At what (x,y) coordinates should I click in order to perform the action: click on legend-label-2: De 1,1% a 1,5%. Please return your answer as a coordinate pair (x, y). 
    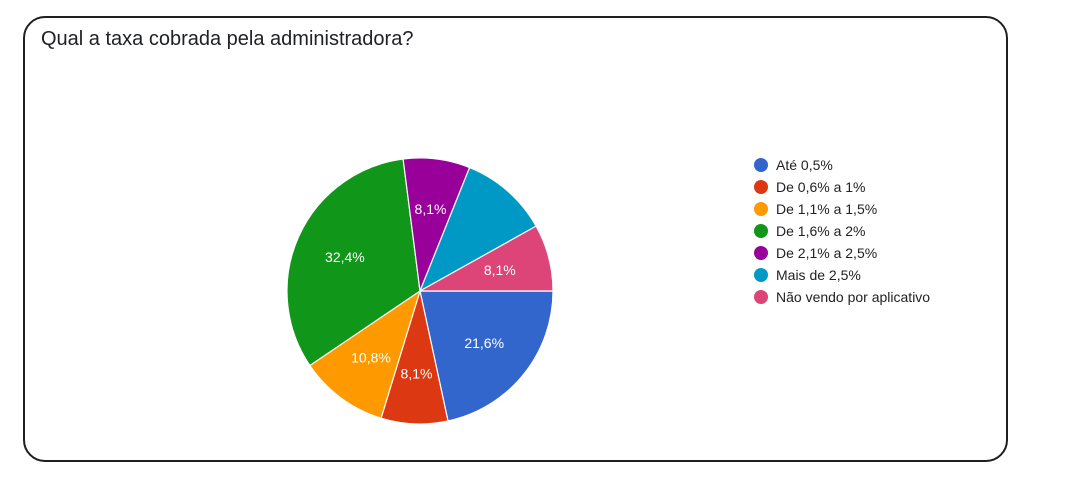
    Looking at the image, I should click on (826, 209).